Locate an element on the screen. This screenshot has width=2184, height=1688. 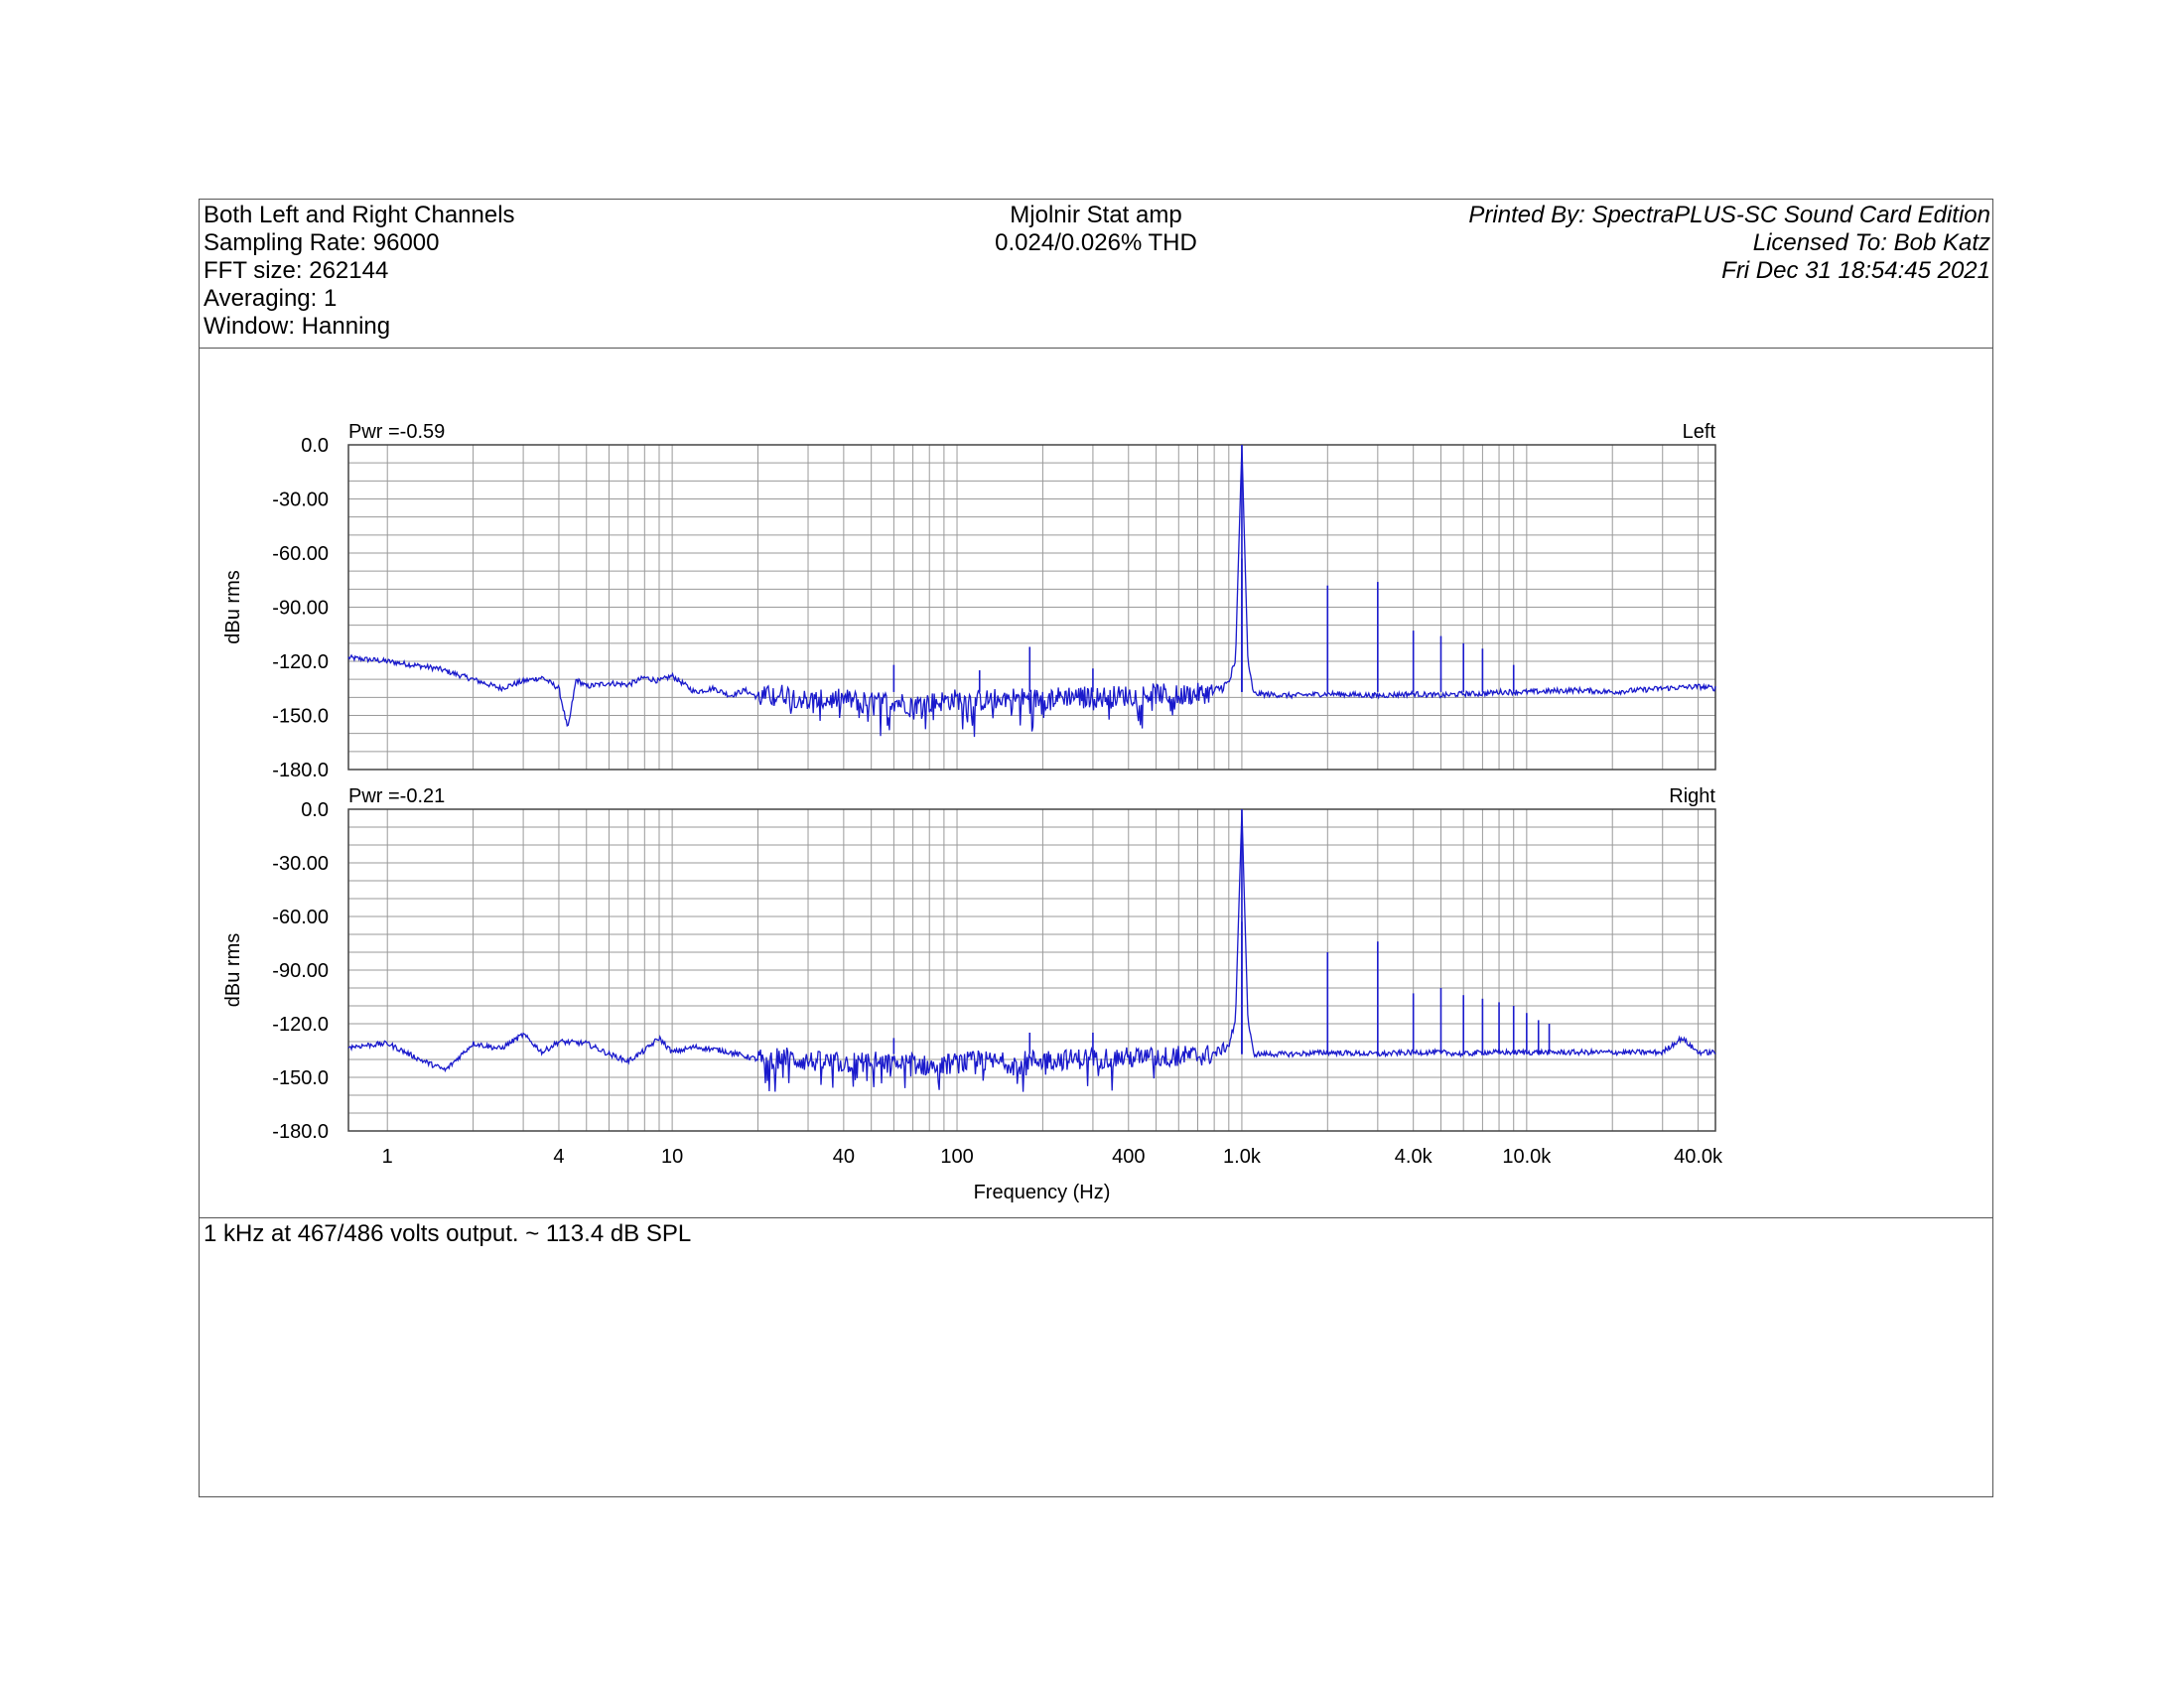
licensed-to-text: Licensed To: Bob Katz is located at coordinates (1871, 242).